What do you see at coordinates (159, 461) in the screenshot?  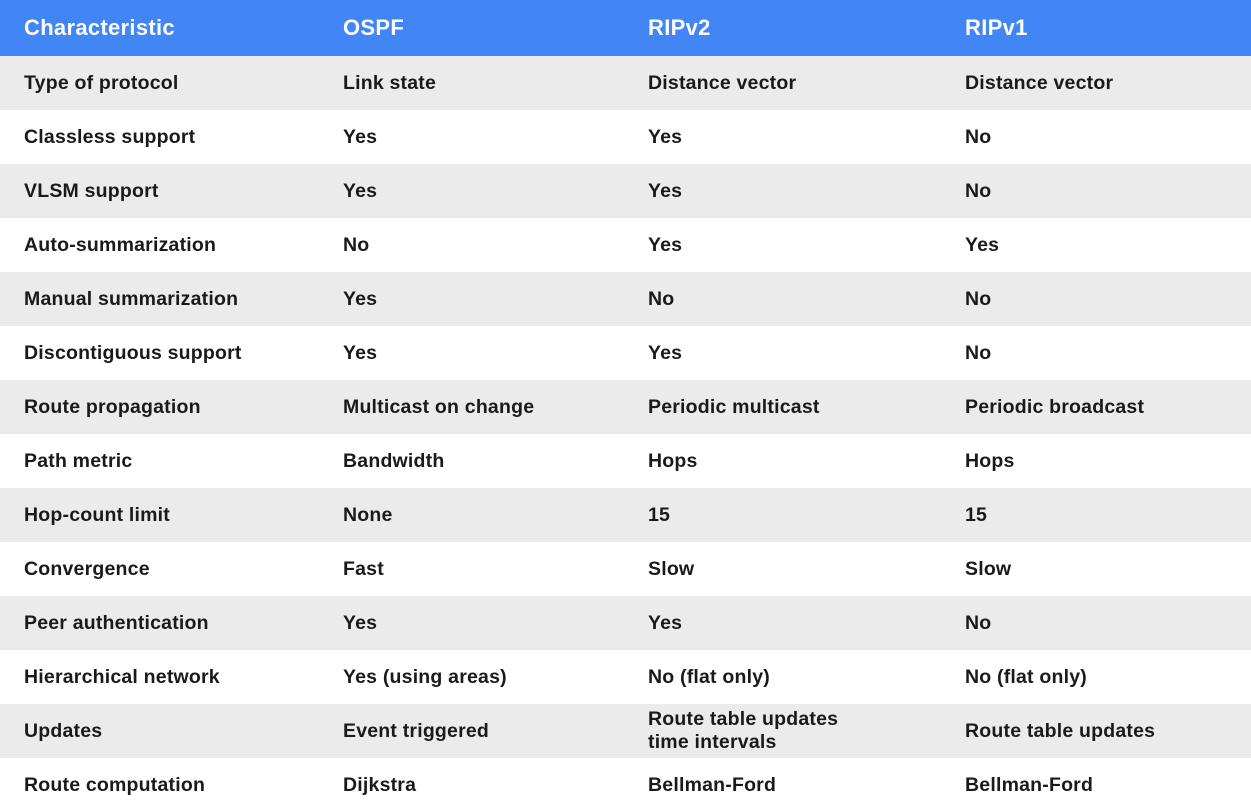 I see `characteristic-cell: Path metric` at bounding box center [159, 461].